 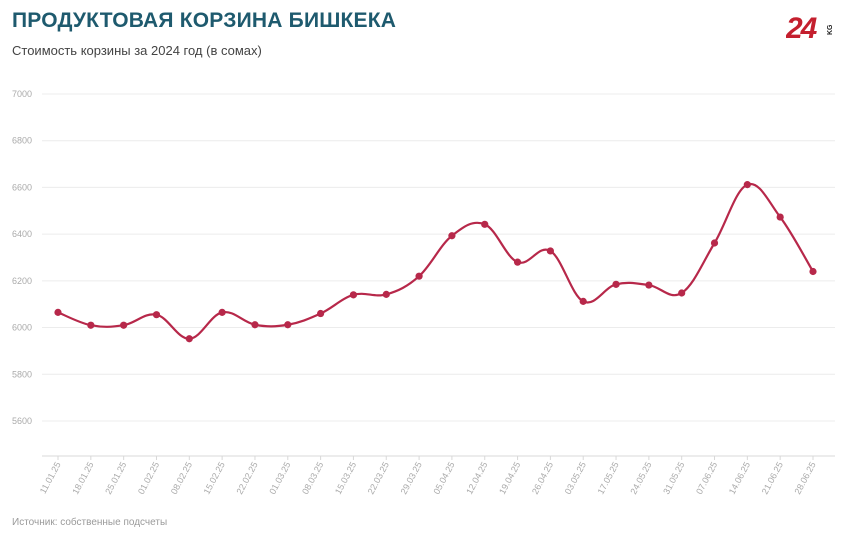 I want to click on x-tick-label: 15.03.25, so click(x=345, y=478).